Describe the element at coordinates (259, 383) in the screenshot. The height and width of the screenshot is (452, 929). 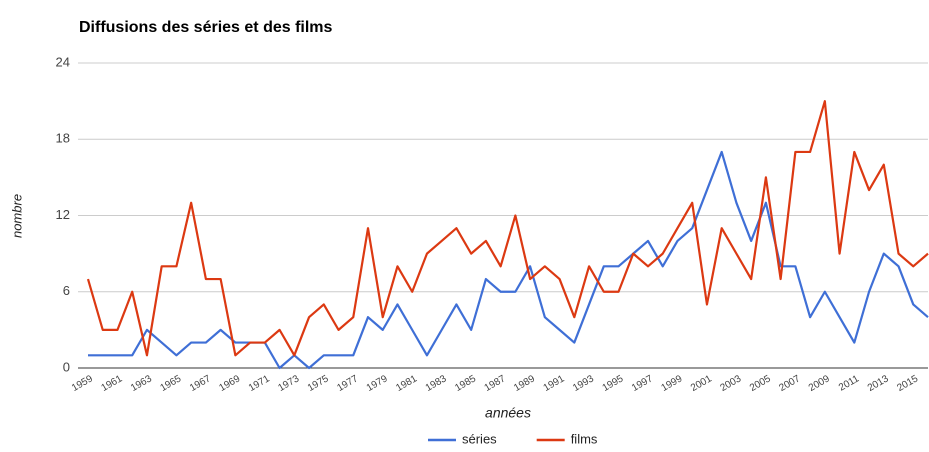
I see `x-tick-label: 1971` at that location.